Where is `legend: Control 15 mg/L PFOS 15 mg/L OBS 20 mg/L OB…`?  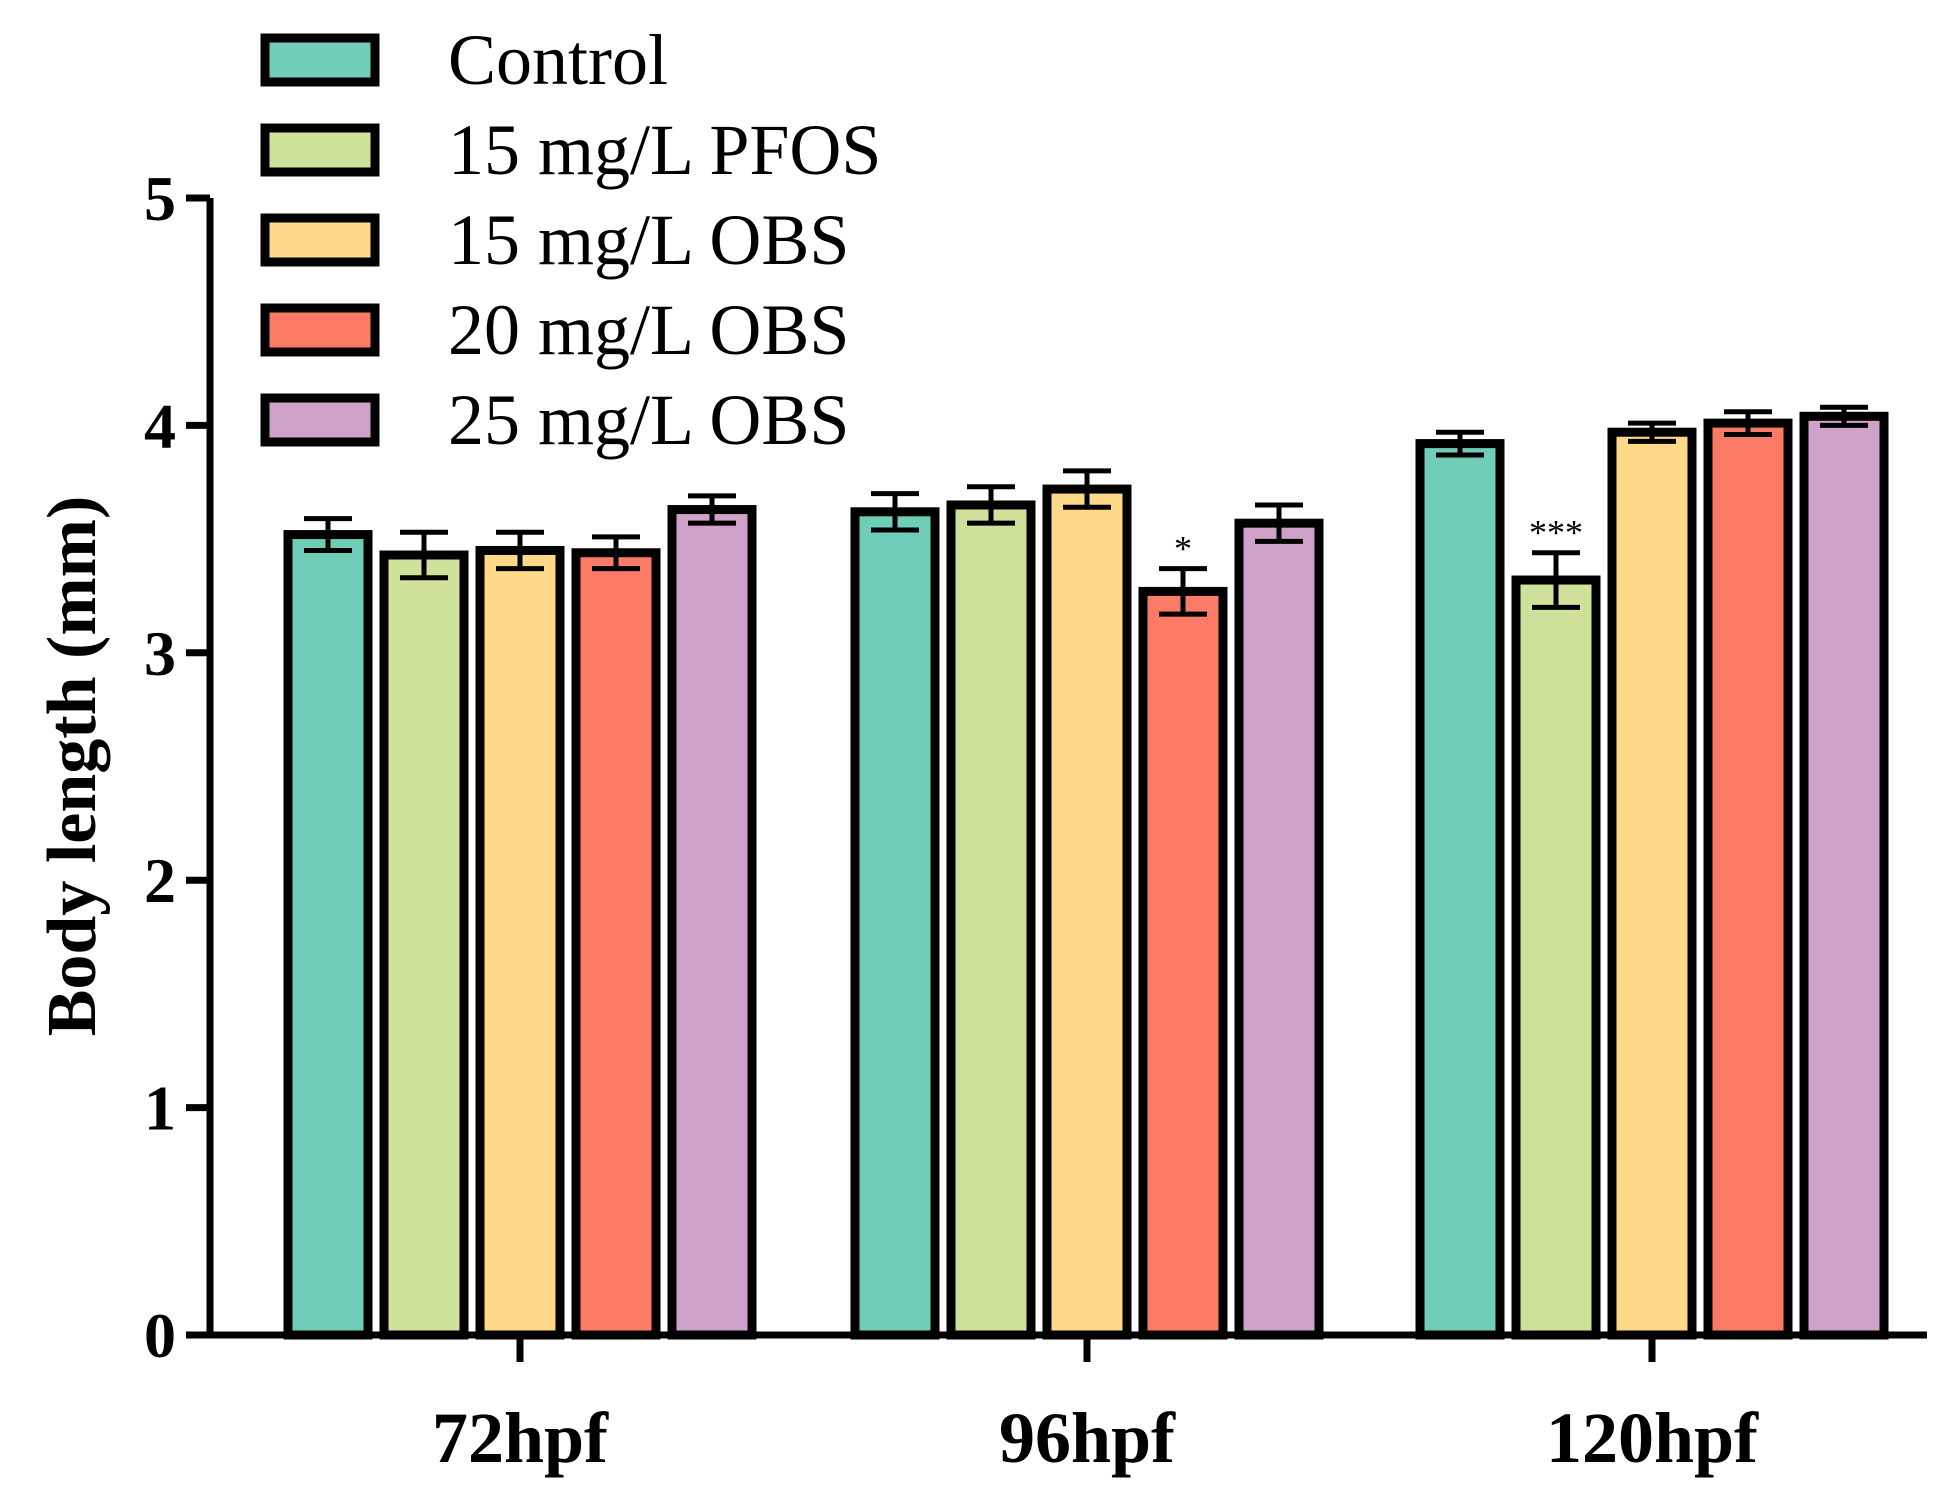 legend: Control 15 mg/L PFOS 15 mg/L OBS 20 mg/L OB… is located at coordinates (570, 240).